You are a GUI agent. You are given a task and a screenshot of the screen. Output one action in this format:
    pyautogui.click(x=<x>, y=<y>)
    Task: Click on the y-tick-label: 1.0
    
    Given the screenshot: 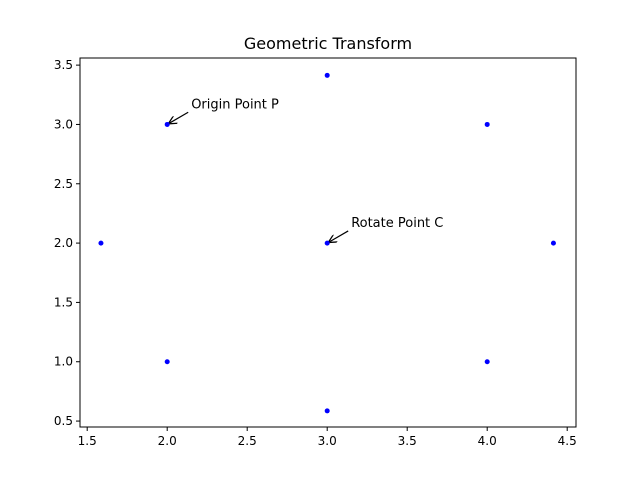 What is the action you would take?
    pyautogui.click(x=63, y=362)
    